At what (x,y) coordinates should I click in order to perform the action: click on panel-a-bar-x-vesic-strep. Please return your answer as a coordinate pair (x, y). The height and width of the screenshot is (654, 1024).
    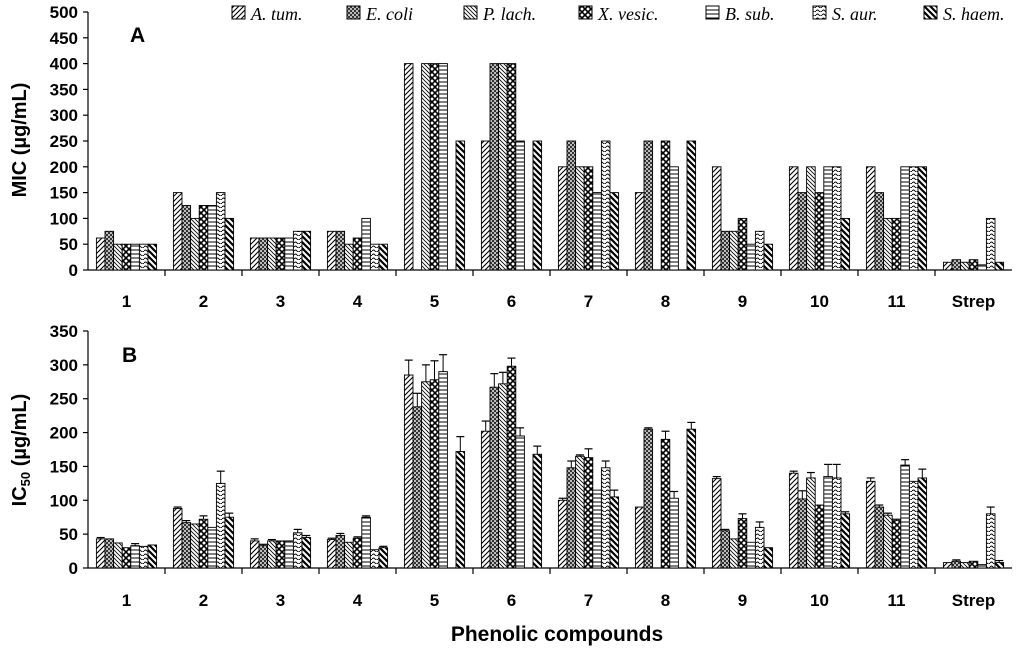
    Looking at the image, I should click on (973, 265).